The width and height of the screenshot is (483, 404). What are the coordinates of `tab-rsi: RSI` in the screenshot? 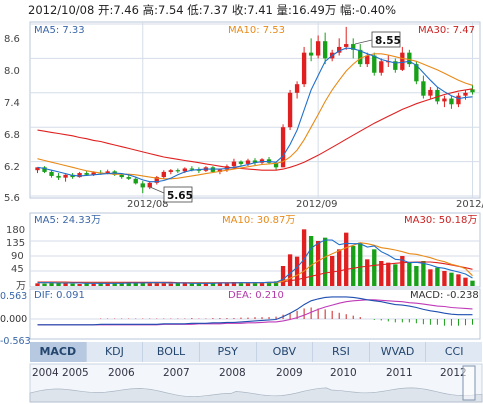 It's located at (341, 352).